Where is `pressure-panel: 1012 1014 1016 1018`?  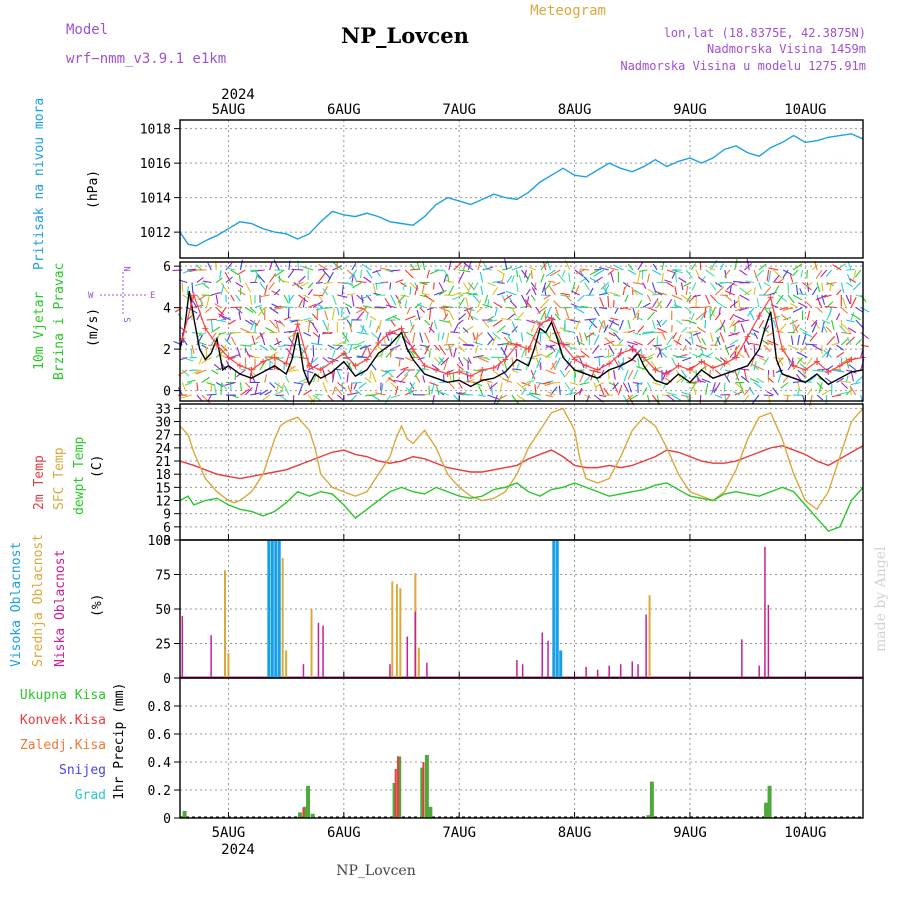
pressure-panel: 1012 1014 1016 1018 is located at coordinates (502, 189).